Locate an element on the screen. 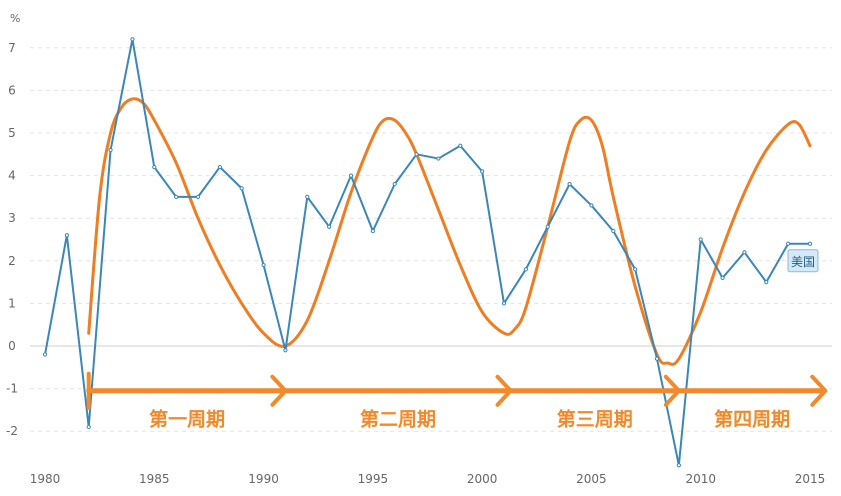  phase-label: 第一周期 is located at coordinates (187, 419).